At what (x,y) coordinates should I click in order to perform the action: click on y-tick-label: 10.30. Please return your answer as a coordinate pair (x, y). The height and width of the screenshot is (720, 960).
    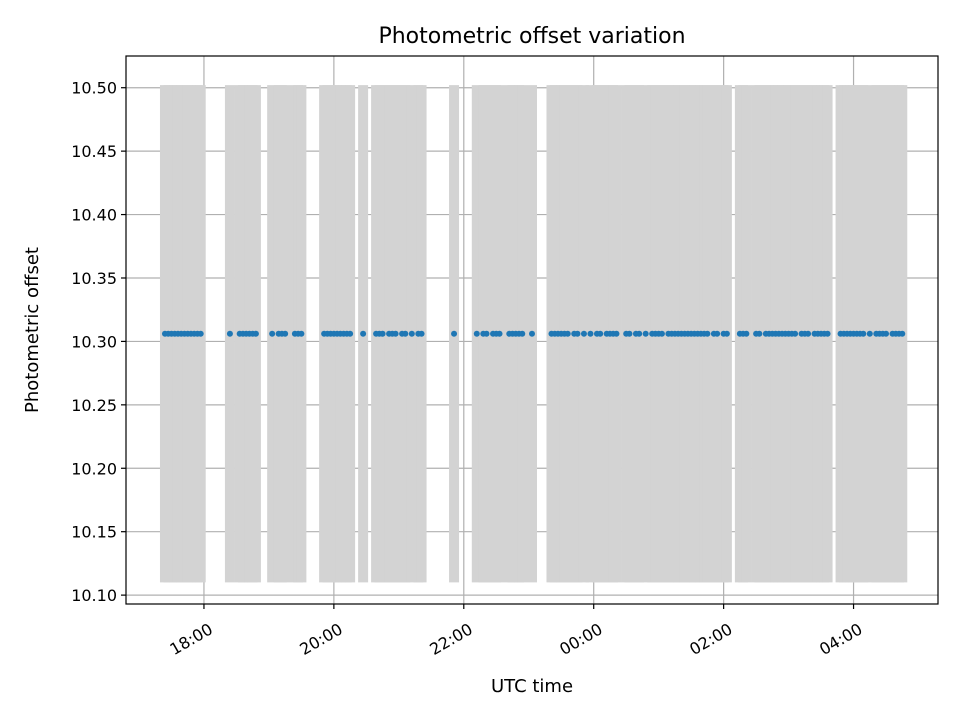
    Looking at the image, I should click on (94, 341).